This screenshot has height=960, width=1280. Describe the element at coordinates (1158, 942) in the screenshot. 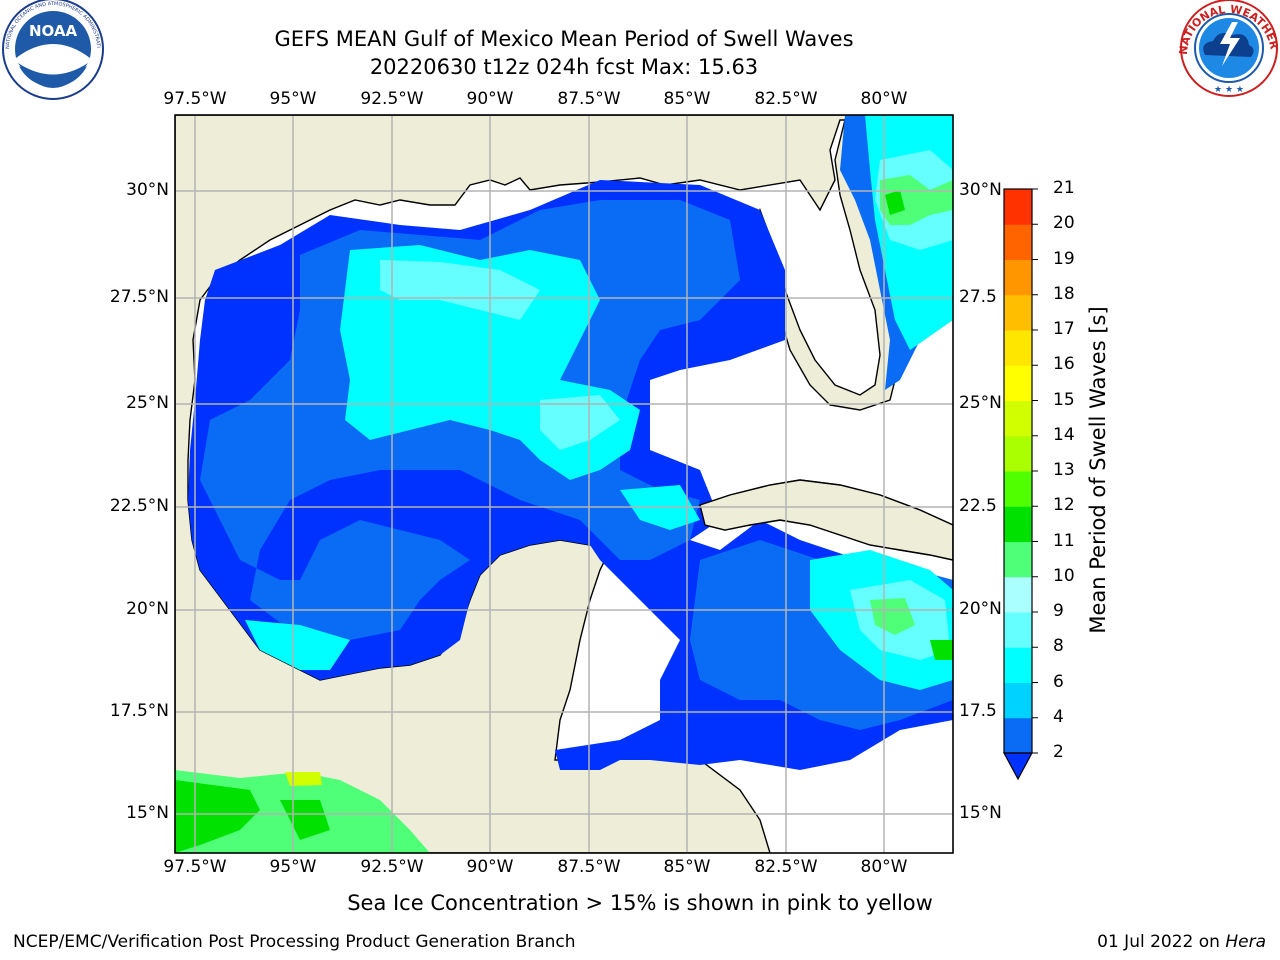

I see `date-footer-date: 01 Jul 2022 on` at that location.